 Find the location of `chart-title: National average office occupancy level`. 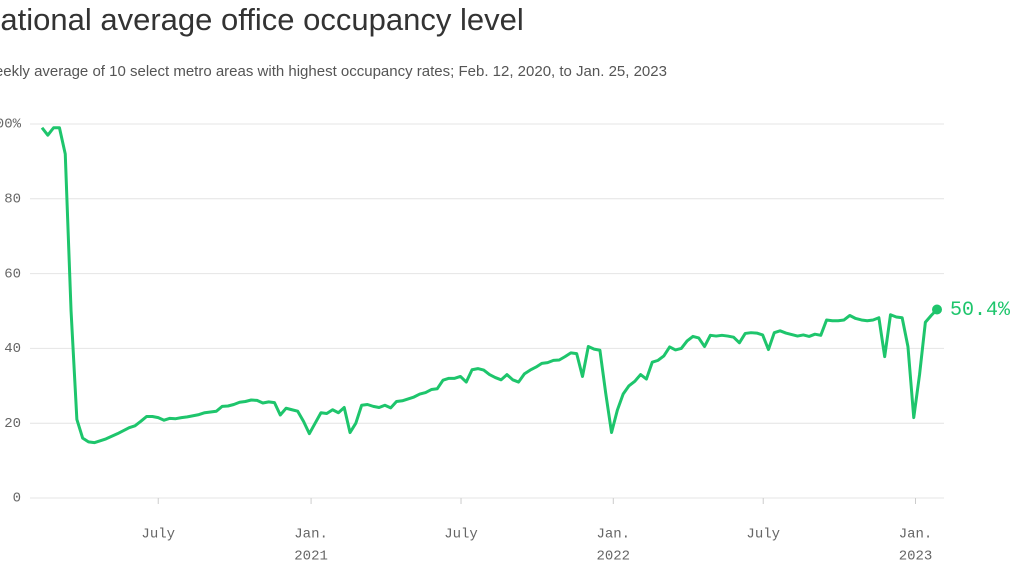

chart-title: National average office occupancy level is located at coordinates (262, 19).